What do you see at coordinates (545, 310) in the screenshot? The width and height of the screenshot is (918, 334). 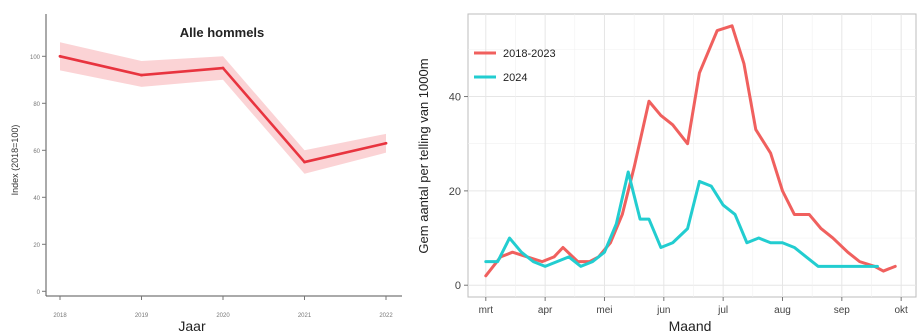 I see `right-x-tick-label: apr` at bounding box center [545, 310].